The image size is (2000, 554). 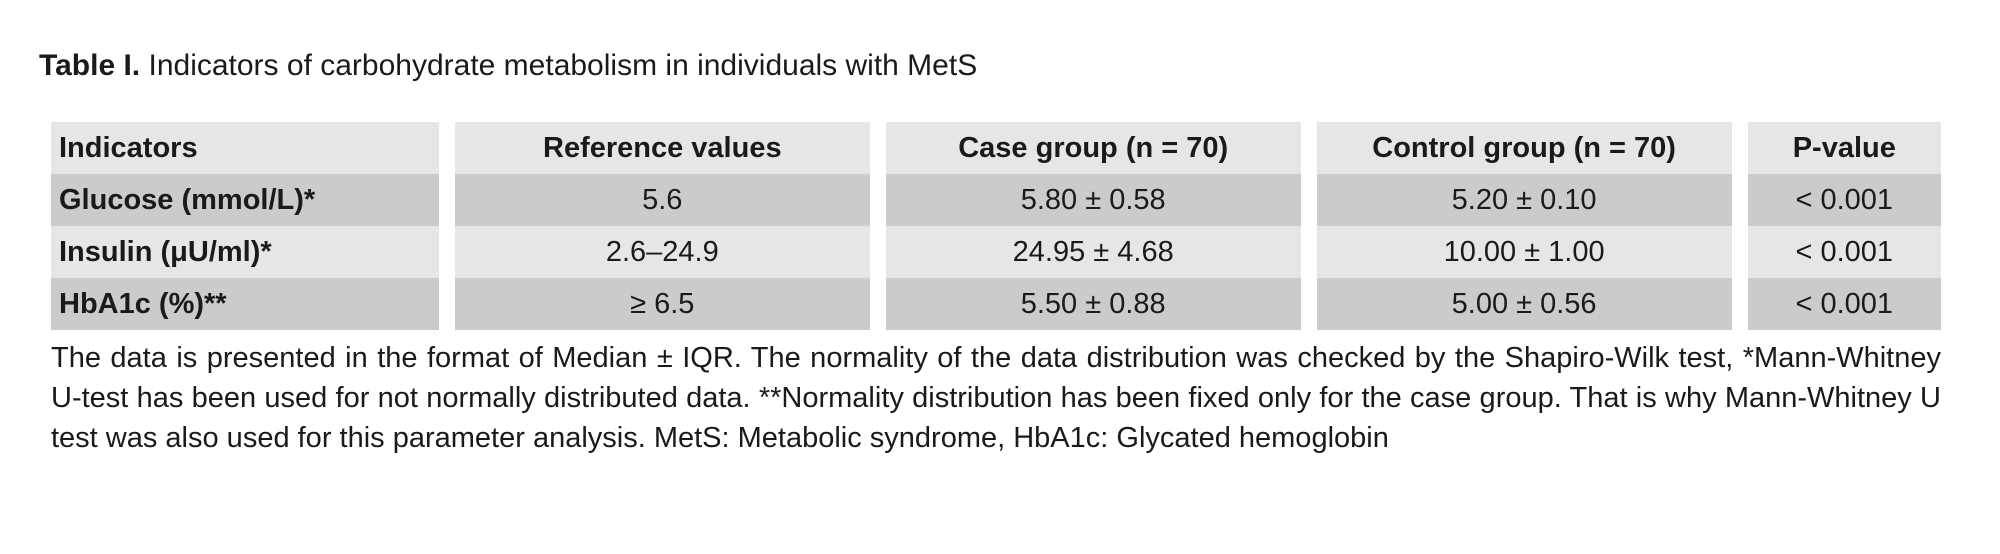 I want to click on row-label-insulin: Insulin (μU/ml)*, so click(x=245, y=252).